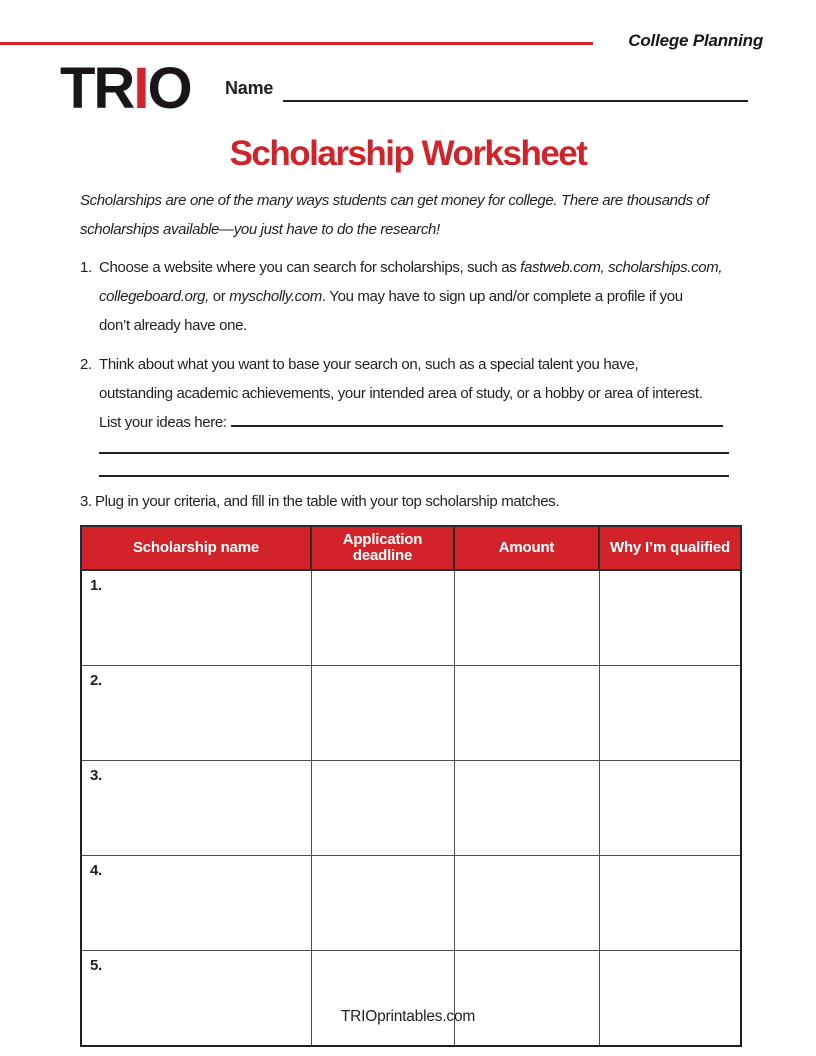  What do you see at coordinates (96, 870) in the screenshot?
I see `row-number: 4.` at bounding box center [96, 870].